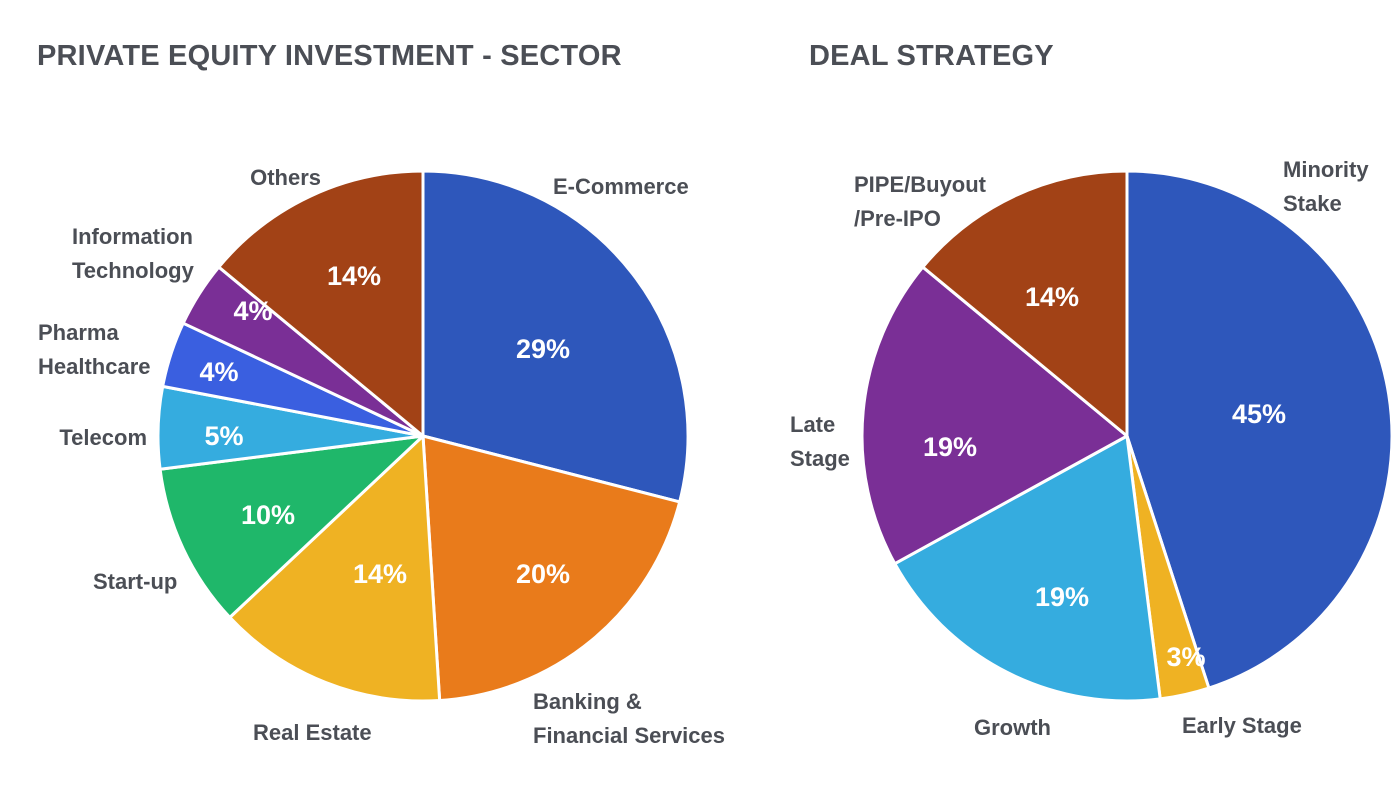 This screenshot has width=1400, height=793. I want to click on pie-slice-growth, so click(1027, 568).